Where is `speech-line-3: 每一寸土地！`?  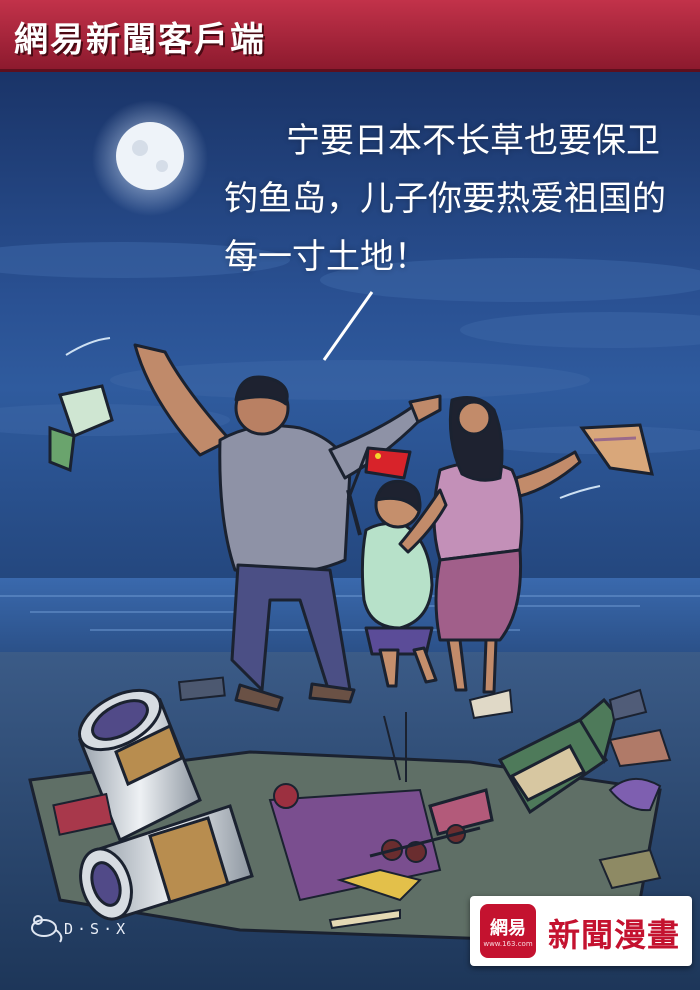 speech-line-3: 每一寸土地！ is located at coordinates (326, 257).